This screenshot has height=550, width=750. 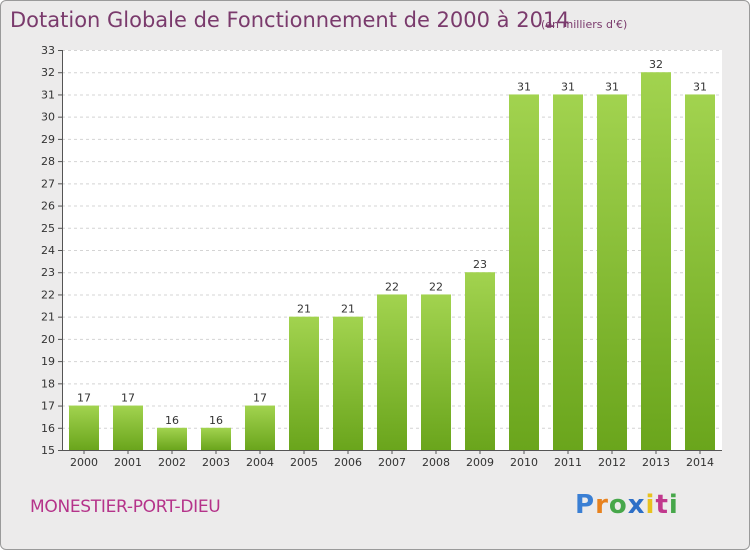 I want to click on y-tick-label: 29, so click(x=48, y=139).